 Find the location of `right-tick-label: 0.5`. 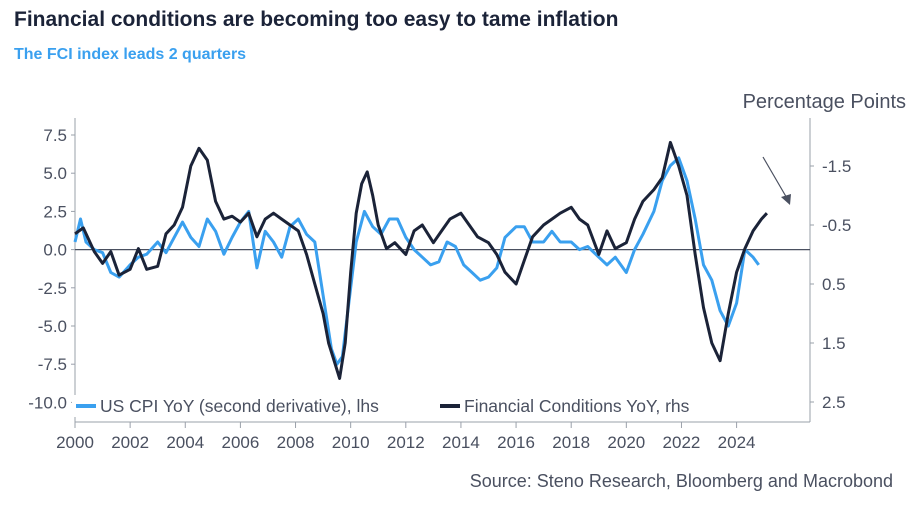

right-tick-label: 0.5 is located at coordinates (834, 284).